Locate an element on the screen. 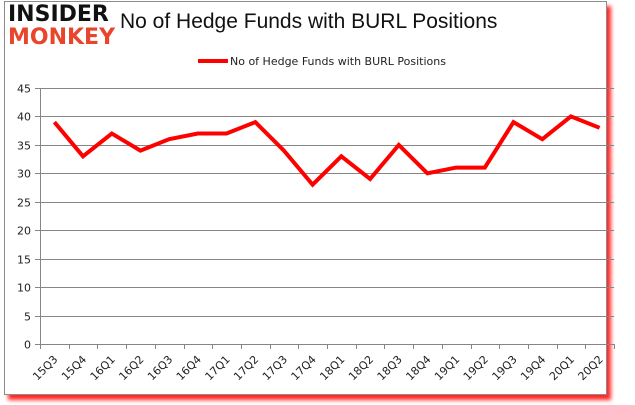 This screenshot has height=405, width=635. y-tick-label: 40 is located at coordinates (24, 117).